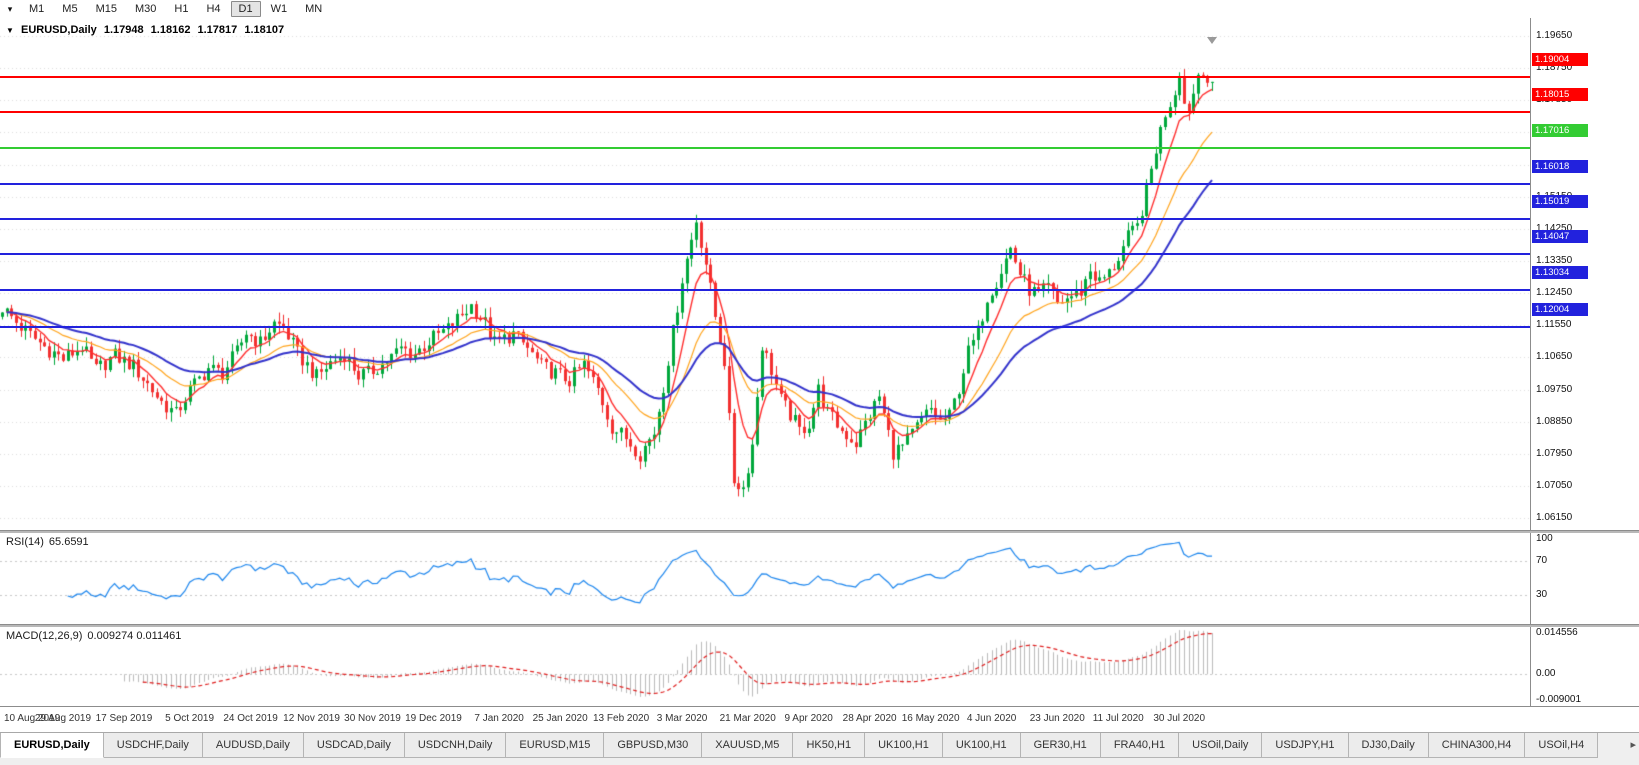  I want to click on chart-tab-hk50-h1: HK50,H1, so click(829, 745).